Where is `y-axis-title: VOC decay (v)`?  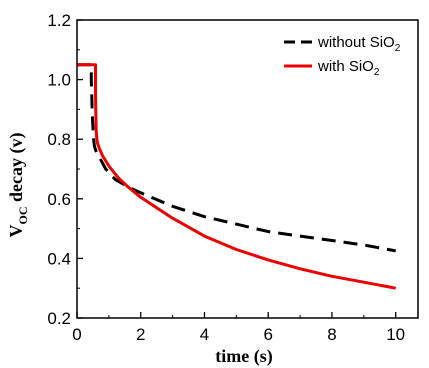 y-axis-title: VOC decay (v) is located at coordinates (18, 185).